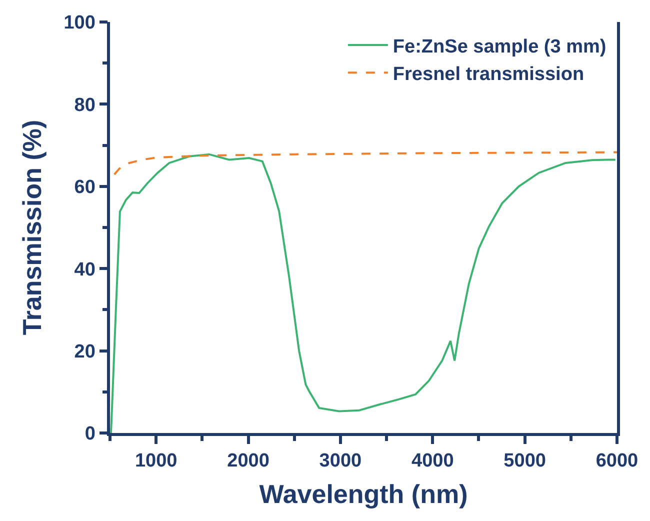 This screenshot has width=650, height=521. What do you see at coordinates (85, 269) in the screenshot?
I see `y-tick-label: 40` at bounding box center [85, 269].